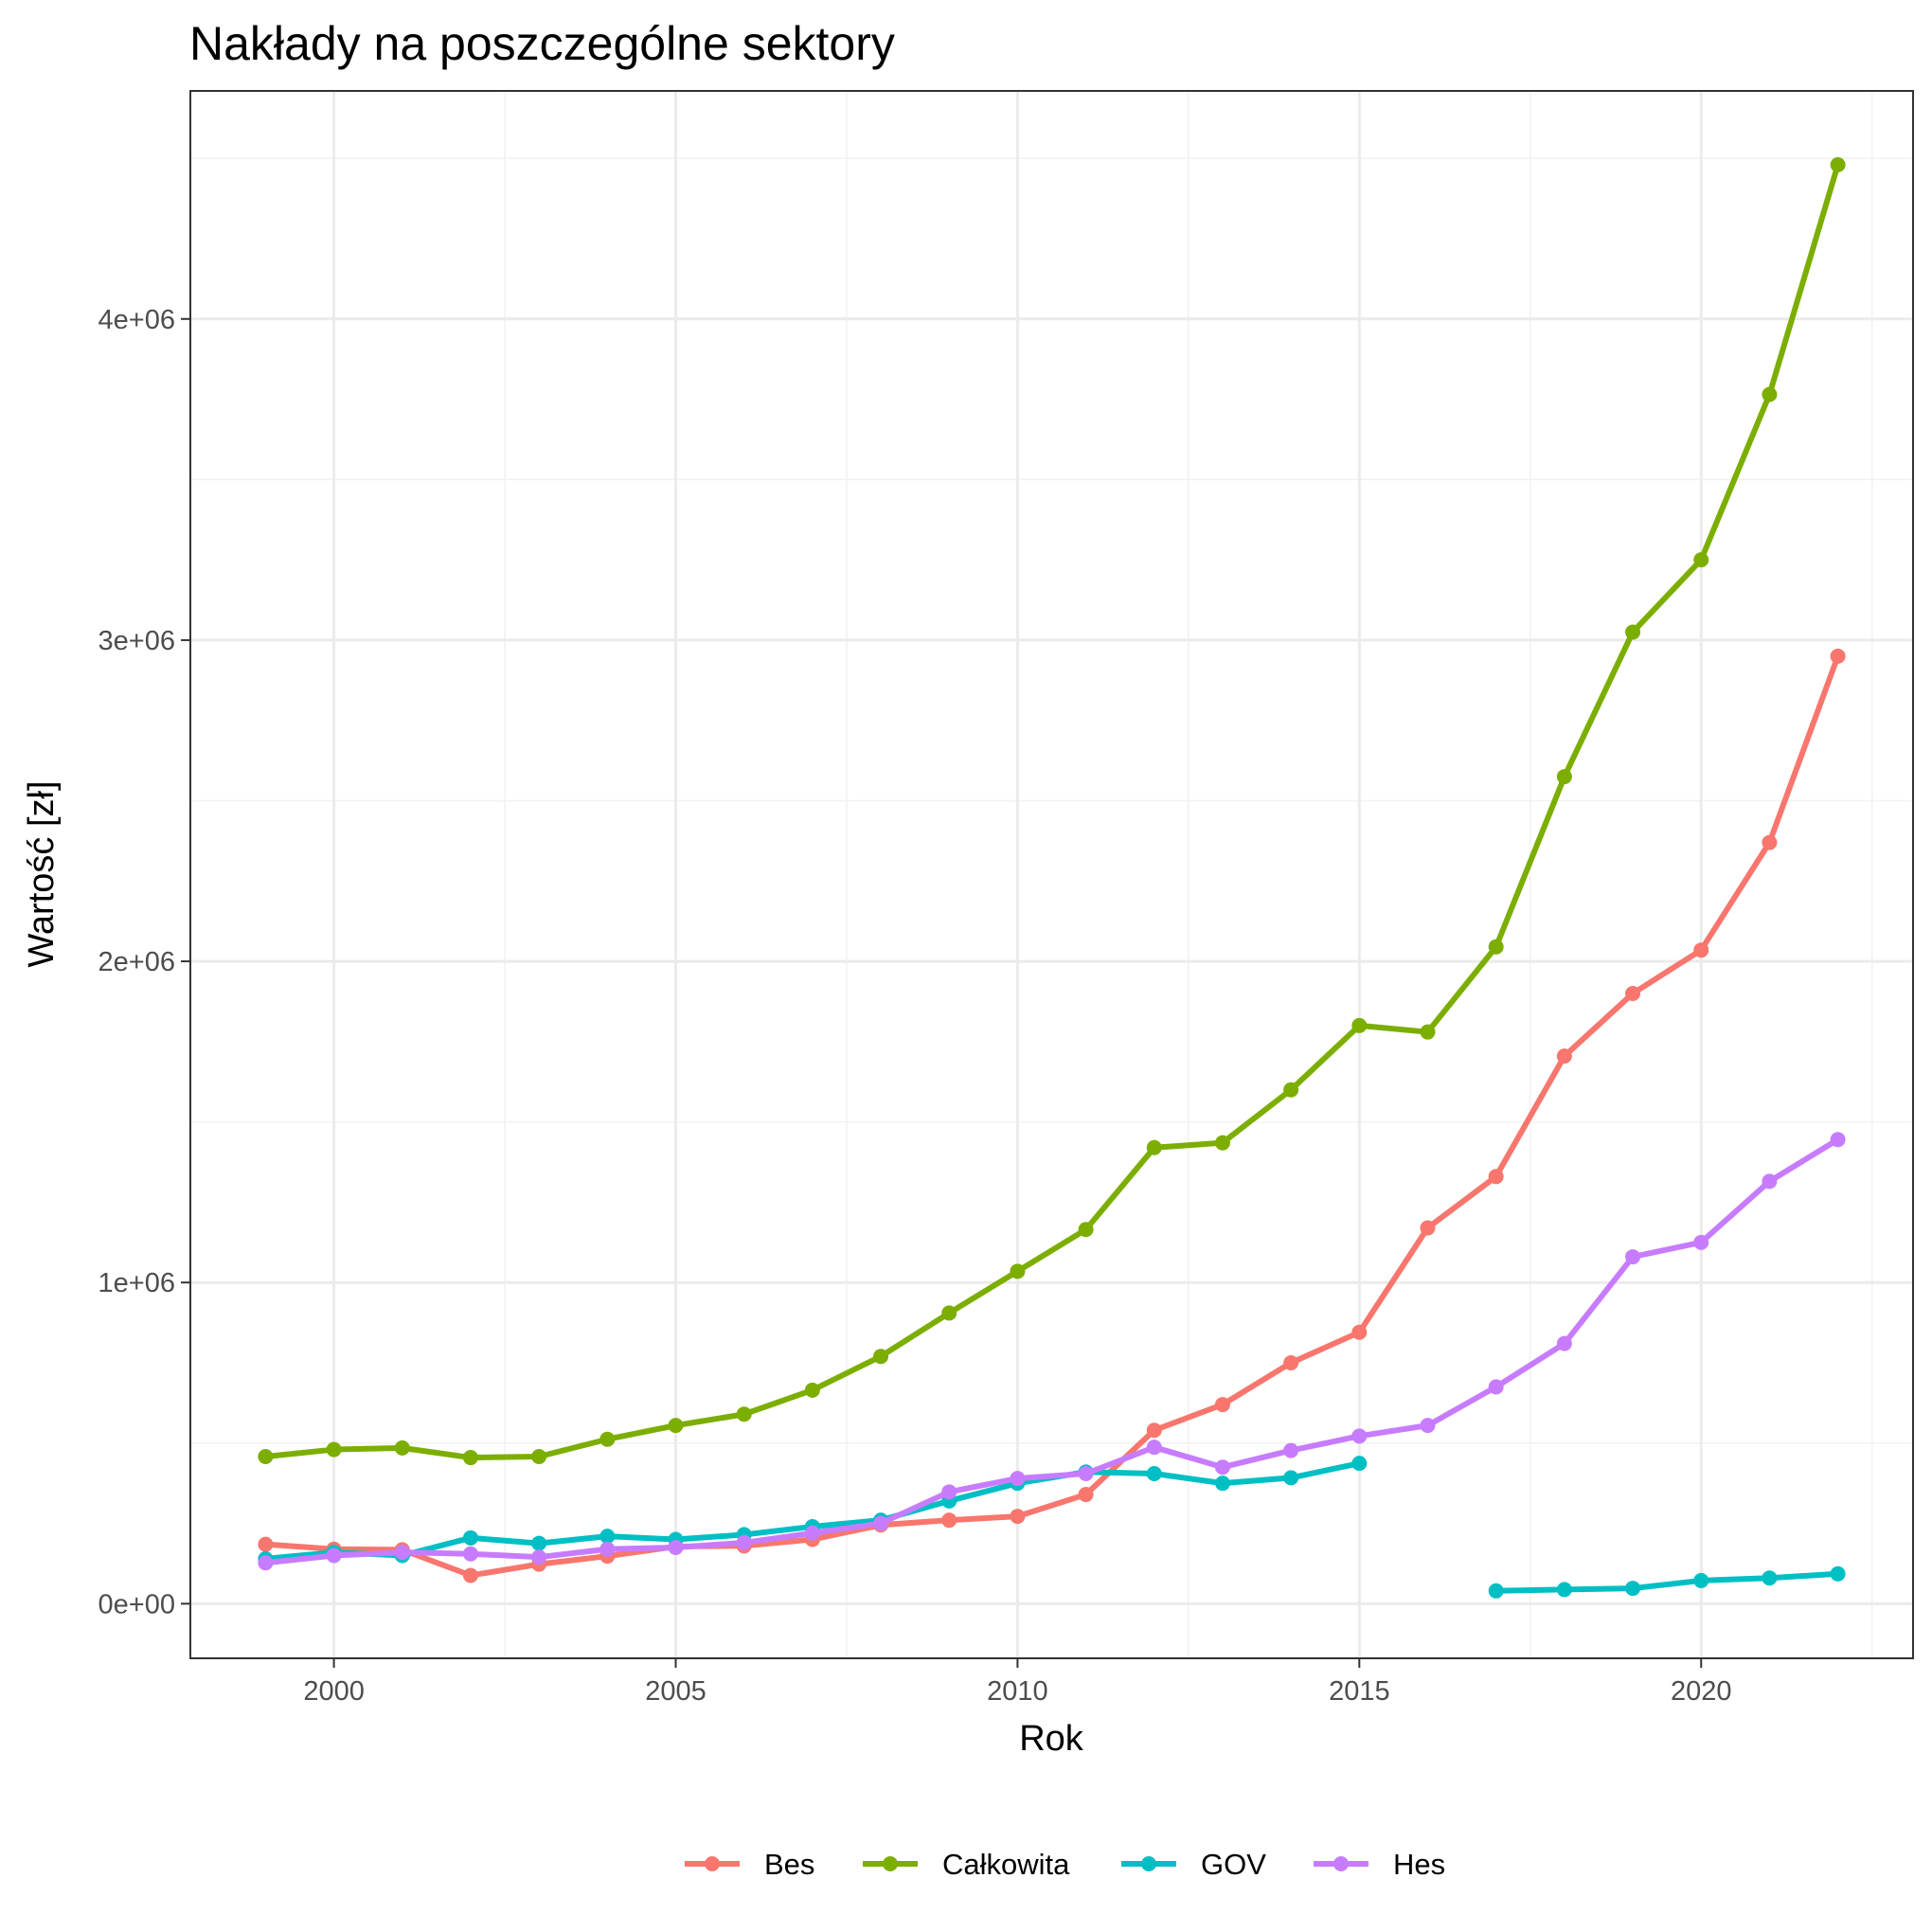 The image size is (1932, 1932). I want to click on legend: Bes Całkowita GOV Hes, so click(1065, 1864).